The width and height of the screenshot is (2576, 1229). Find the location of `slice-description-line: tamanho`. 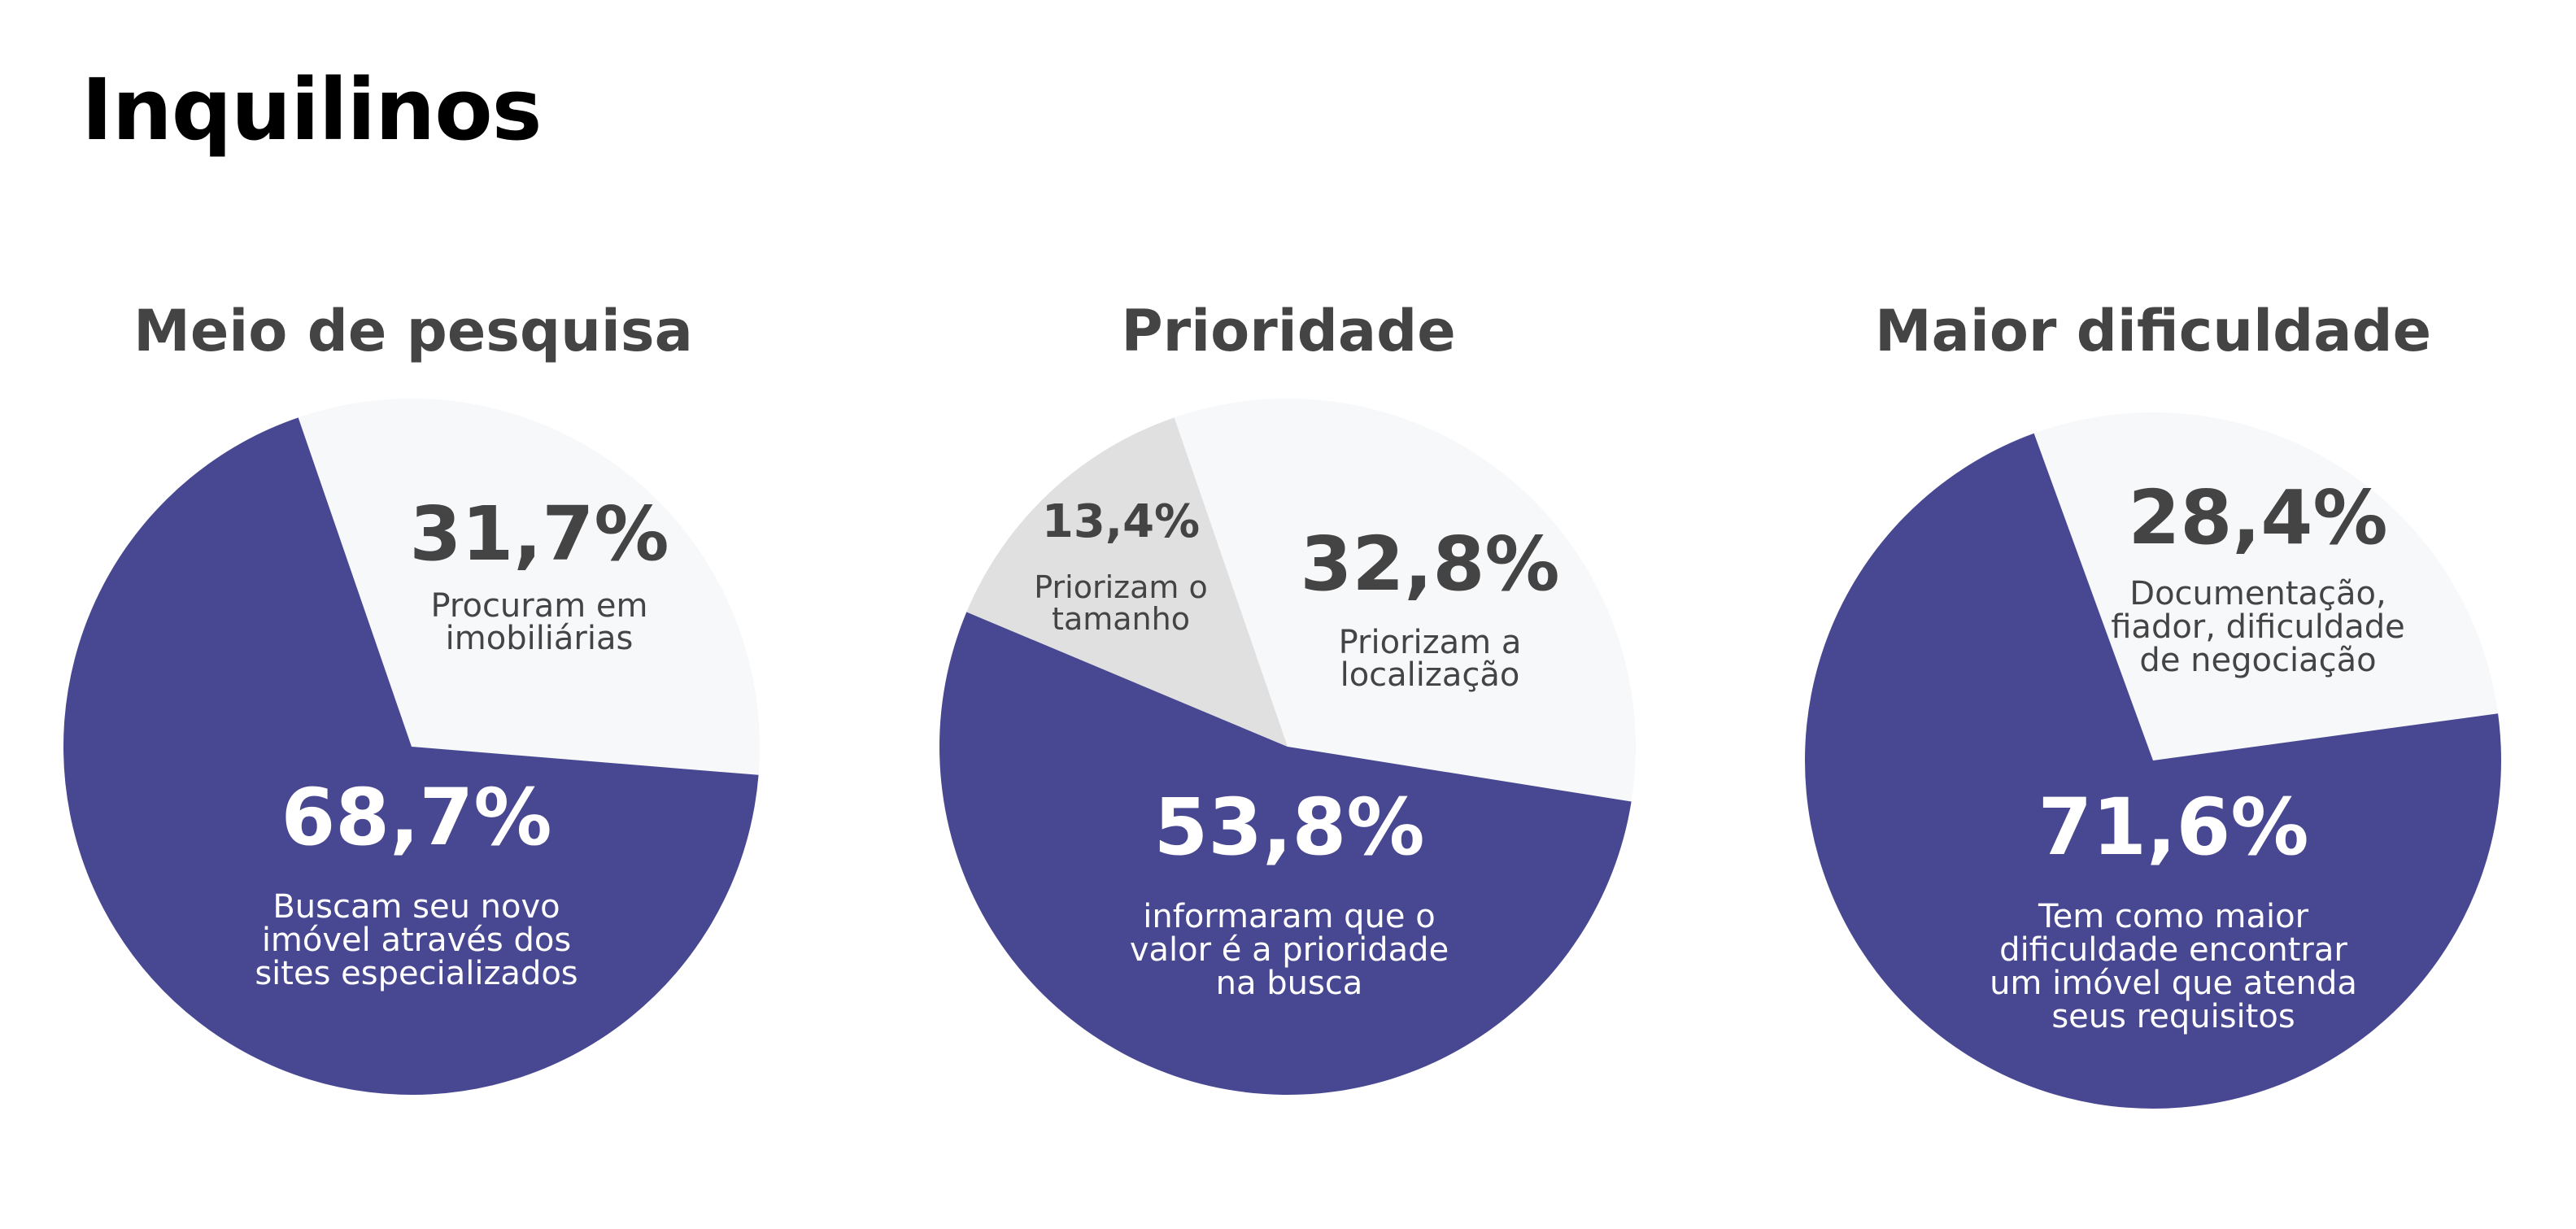

slice-description-line: tamanho is located at coordinates (1121, 619).